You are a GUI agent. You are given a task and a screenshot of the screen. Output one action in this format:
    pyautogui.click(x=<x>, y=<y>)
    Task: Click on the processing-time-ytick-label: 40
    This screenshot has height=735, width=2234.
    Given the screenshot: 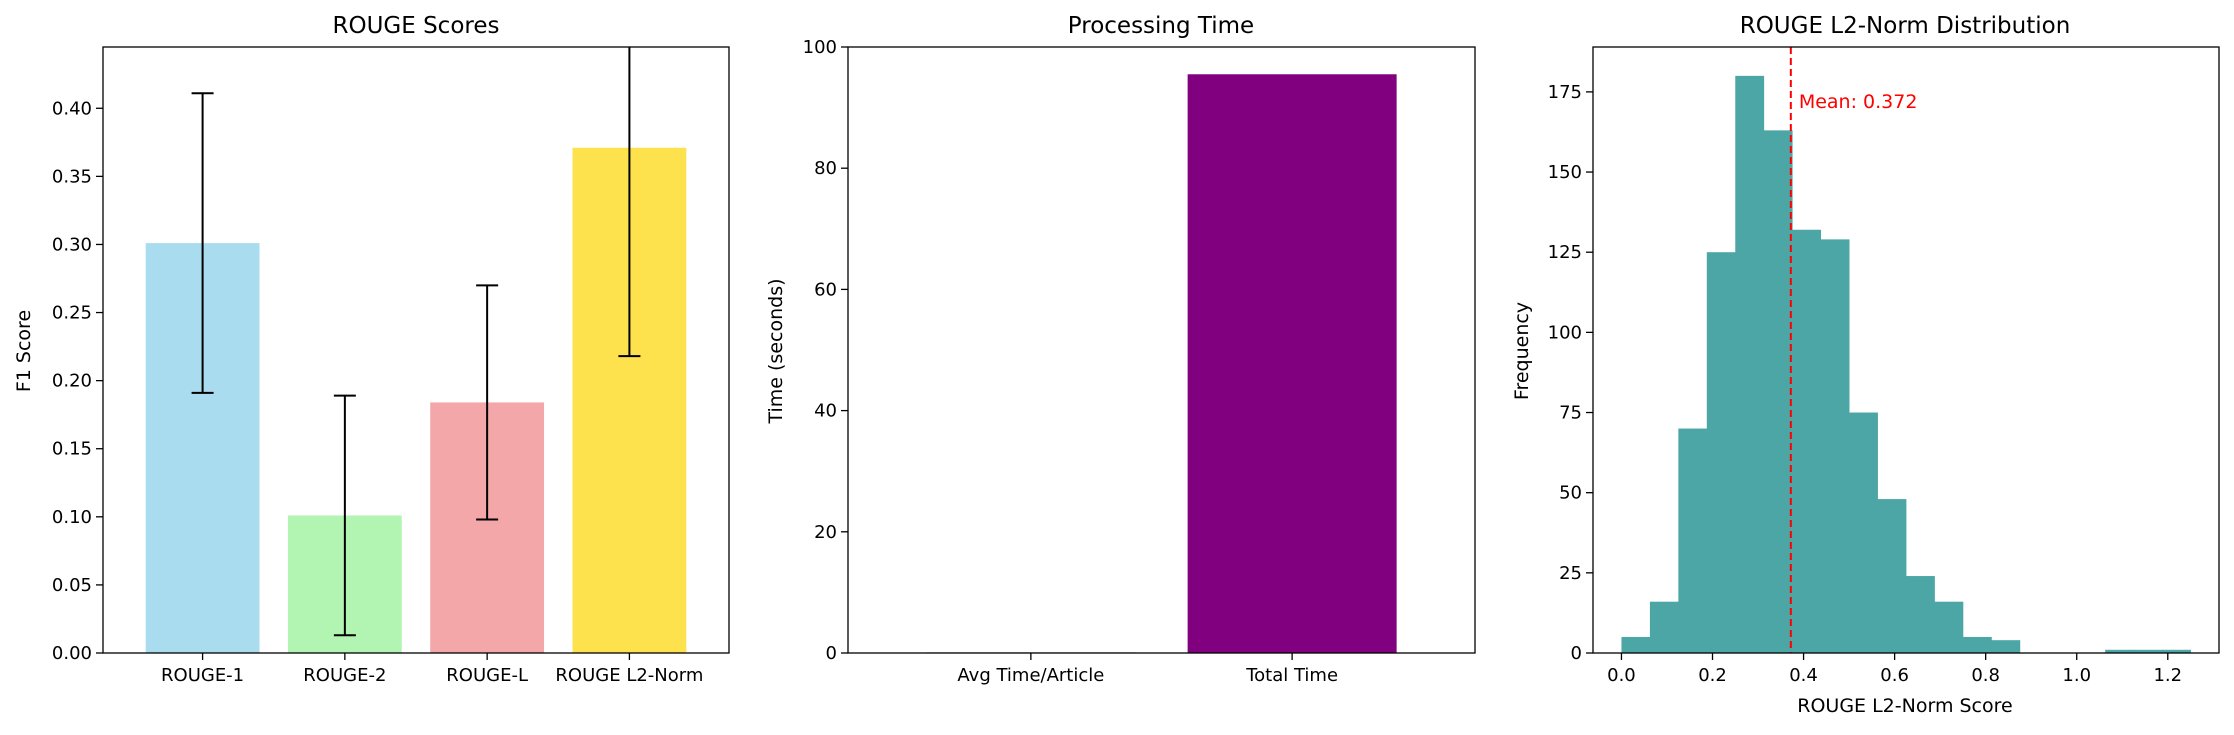 What is the action you would take?
    pyautogui.click(x=825, y=411)
    